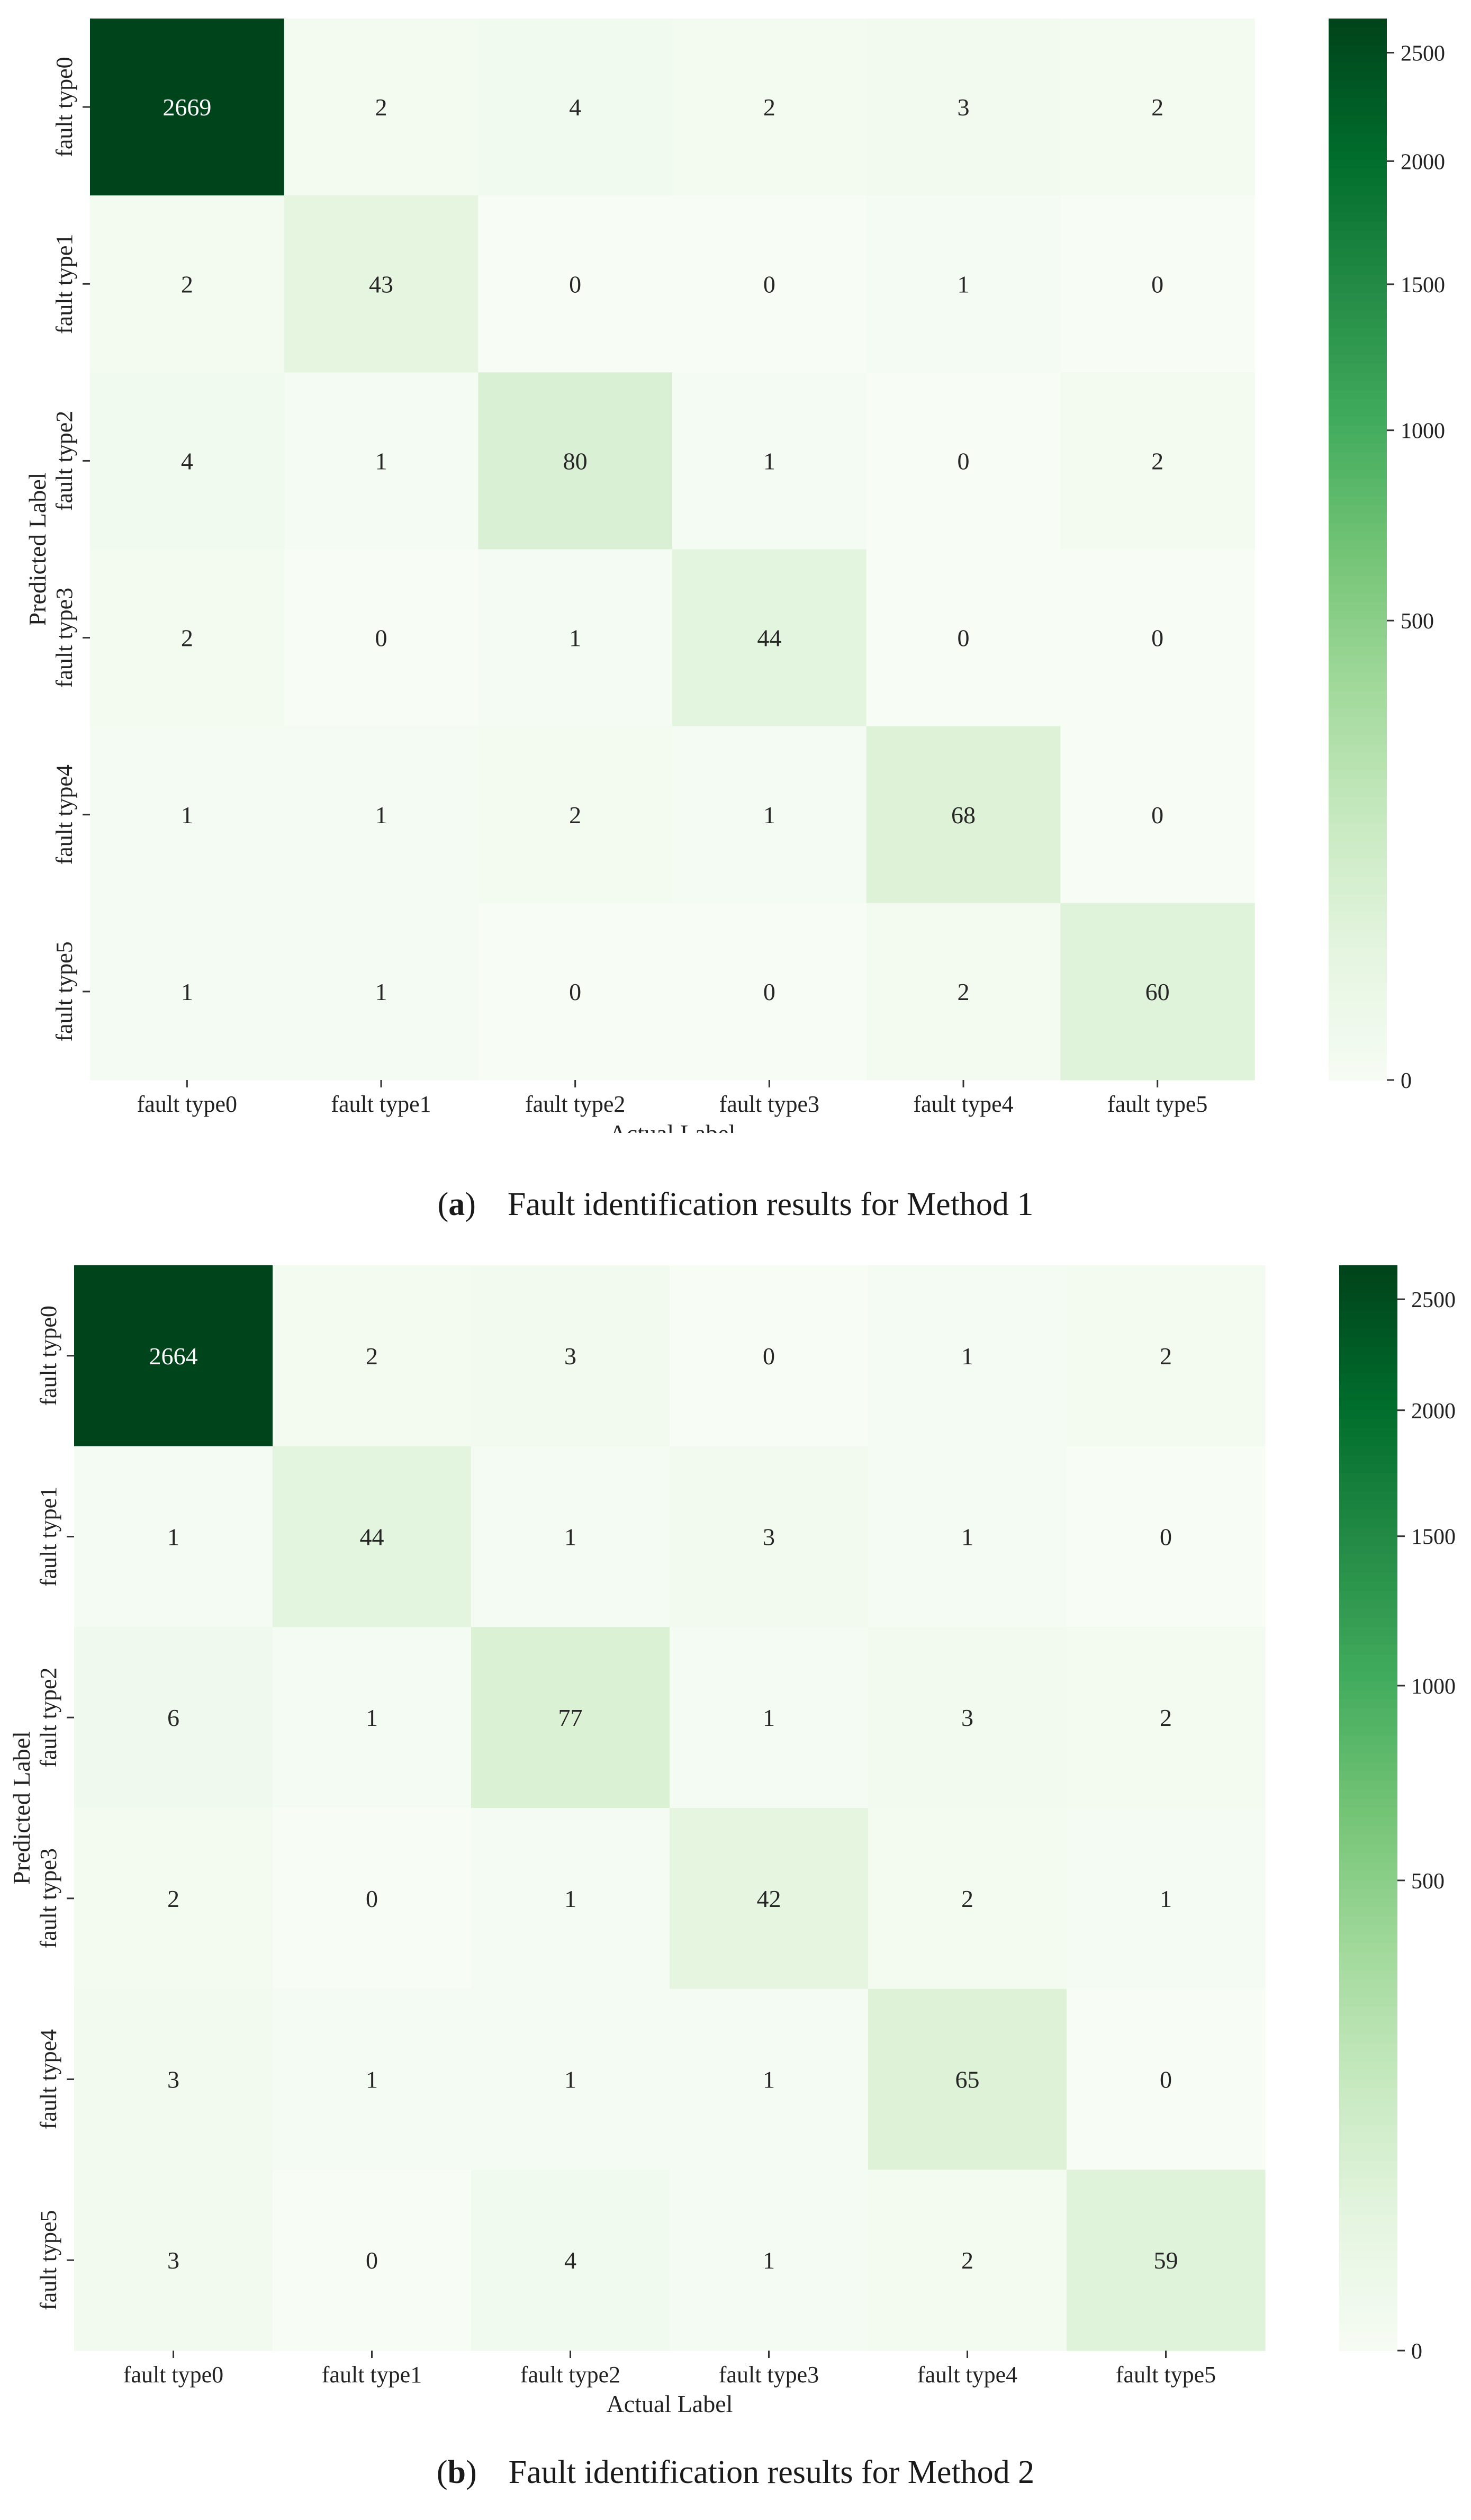 The height and width of the screenshot is (2520, 1471). I want to click on cell-value-label: 68, so click(963, 815).